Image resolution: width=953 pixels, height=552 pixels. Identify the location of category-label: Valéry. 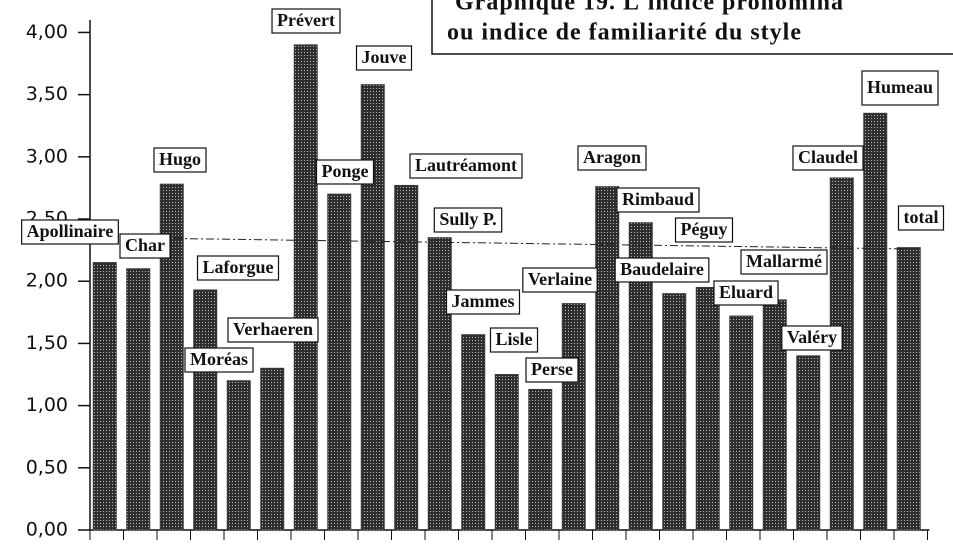
(812, 337).